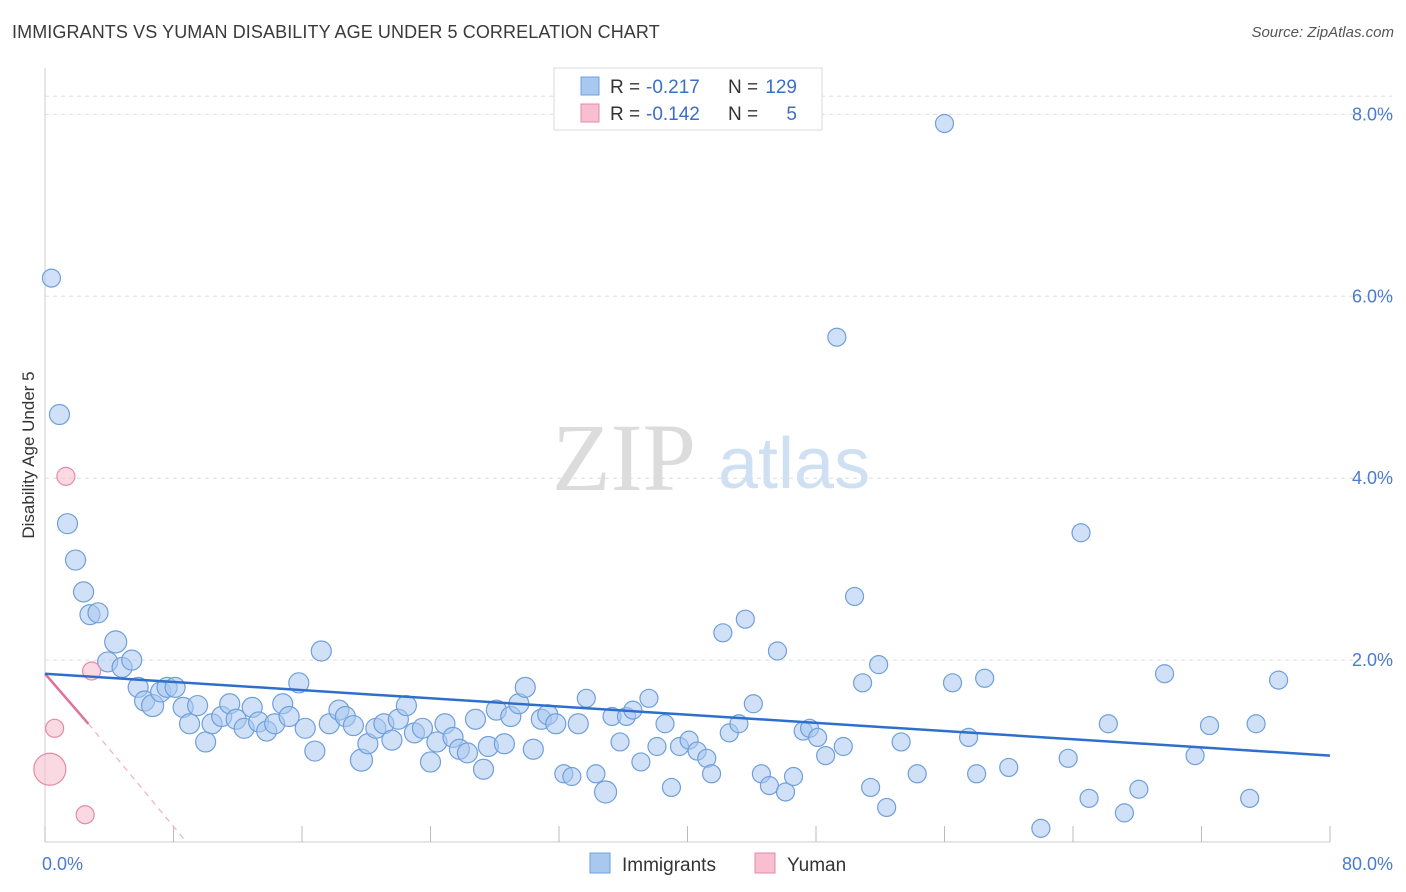 This screenshot has width=1406, height=892. I want to click on watermark: ZIP atlas, so click(711, 457).